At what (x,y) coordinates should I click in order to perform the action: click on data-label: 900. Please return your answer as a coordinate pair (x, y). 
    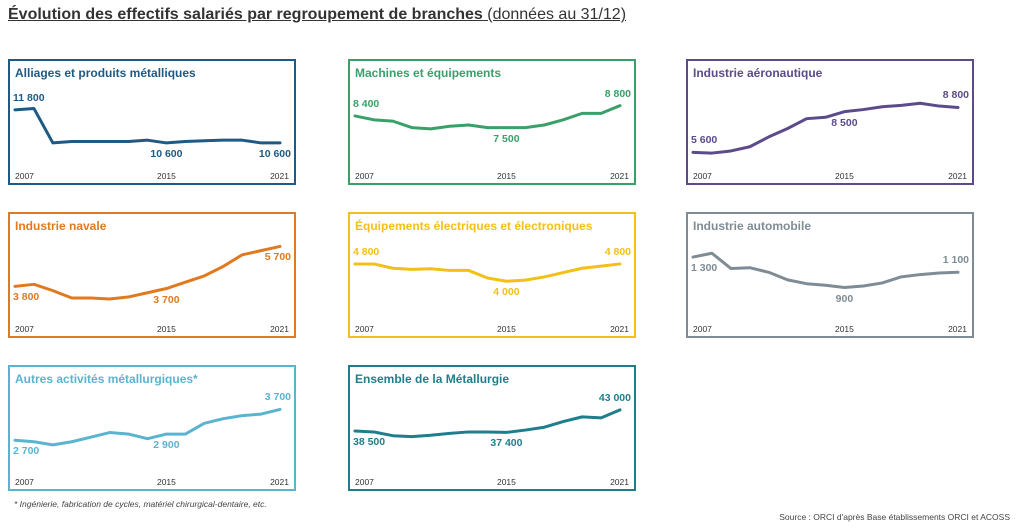
    Looking at the image, I should click on (844, 298).